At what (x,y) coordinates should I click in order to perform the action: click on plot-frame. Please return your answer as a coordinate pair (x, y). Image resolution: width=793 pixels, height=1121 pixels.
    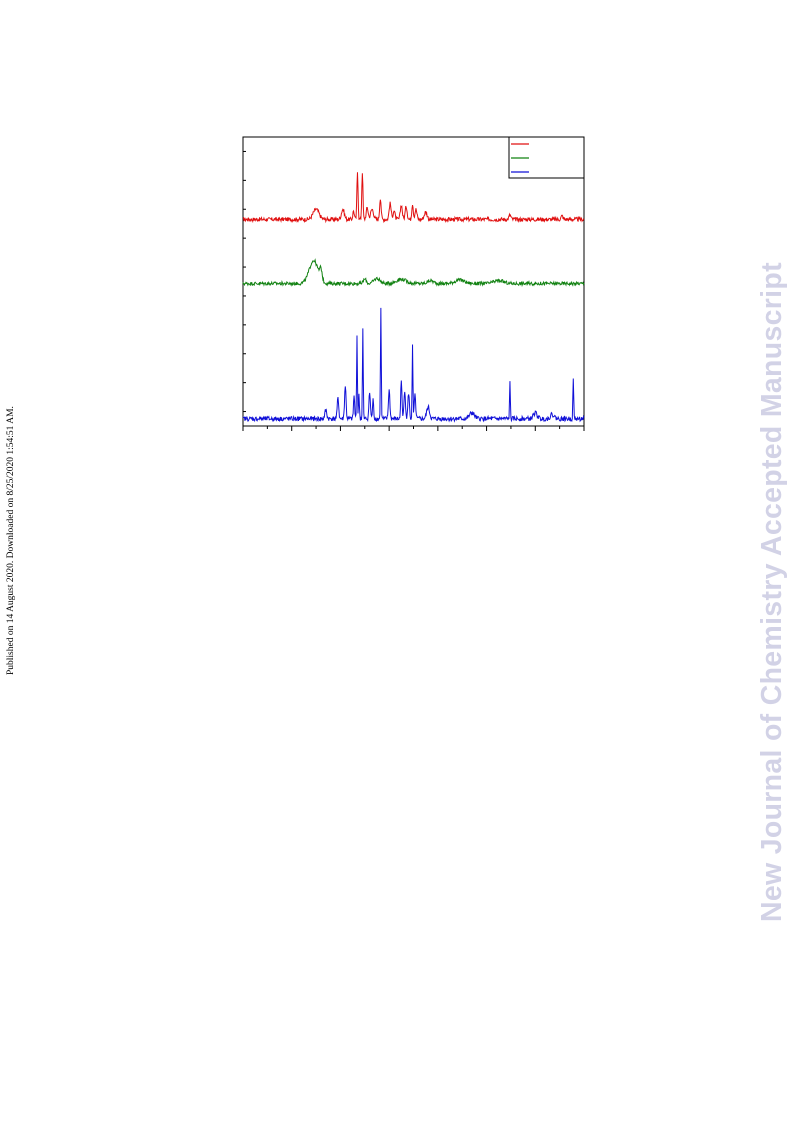
    Looking at the image, I should click on (413, 281).